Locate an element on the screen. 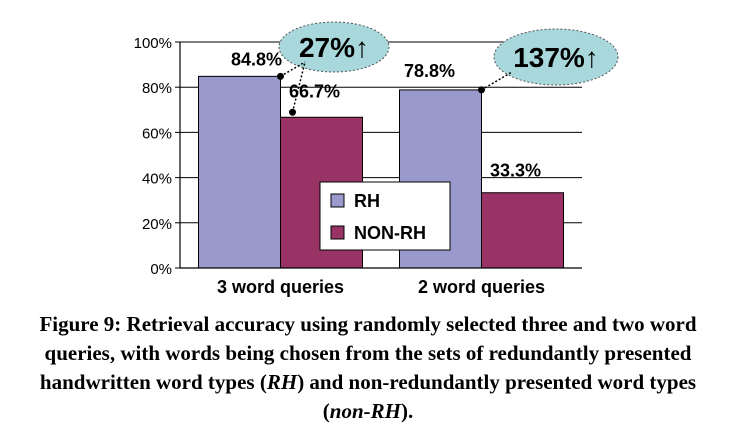 The height and width of the screenshot is (447, 736). caption-text-3: ). is located at coordinates (407, 411).